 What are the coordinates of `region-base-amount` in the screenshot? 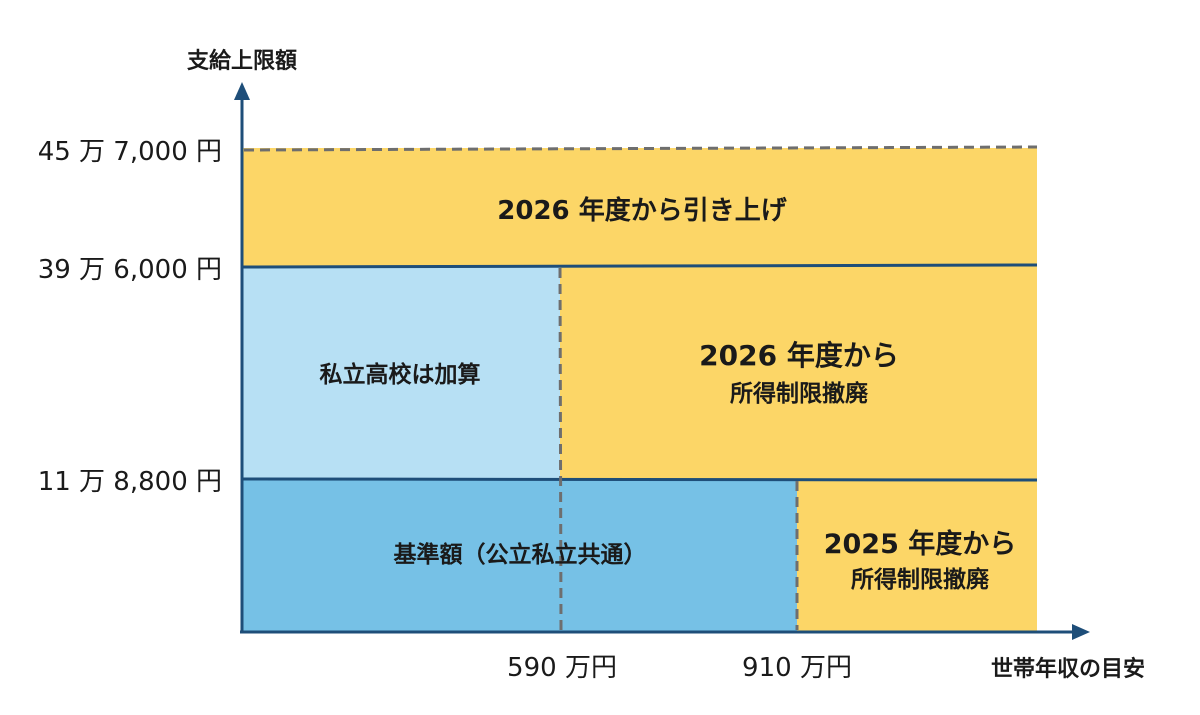 It's located at (519, 555).